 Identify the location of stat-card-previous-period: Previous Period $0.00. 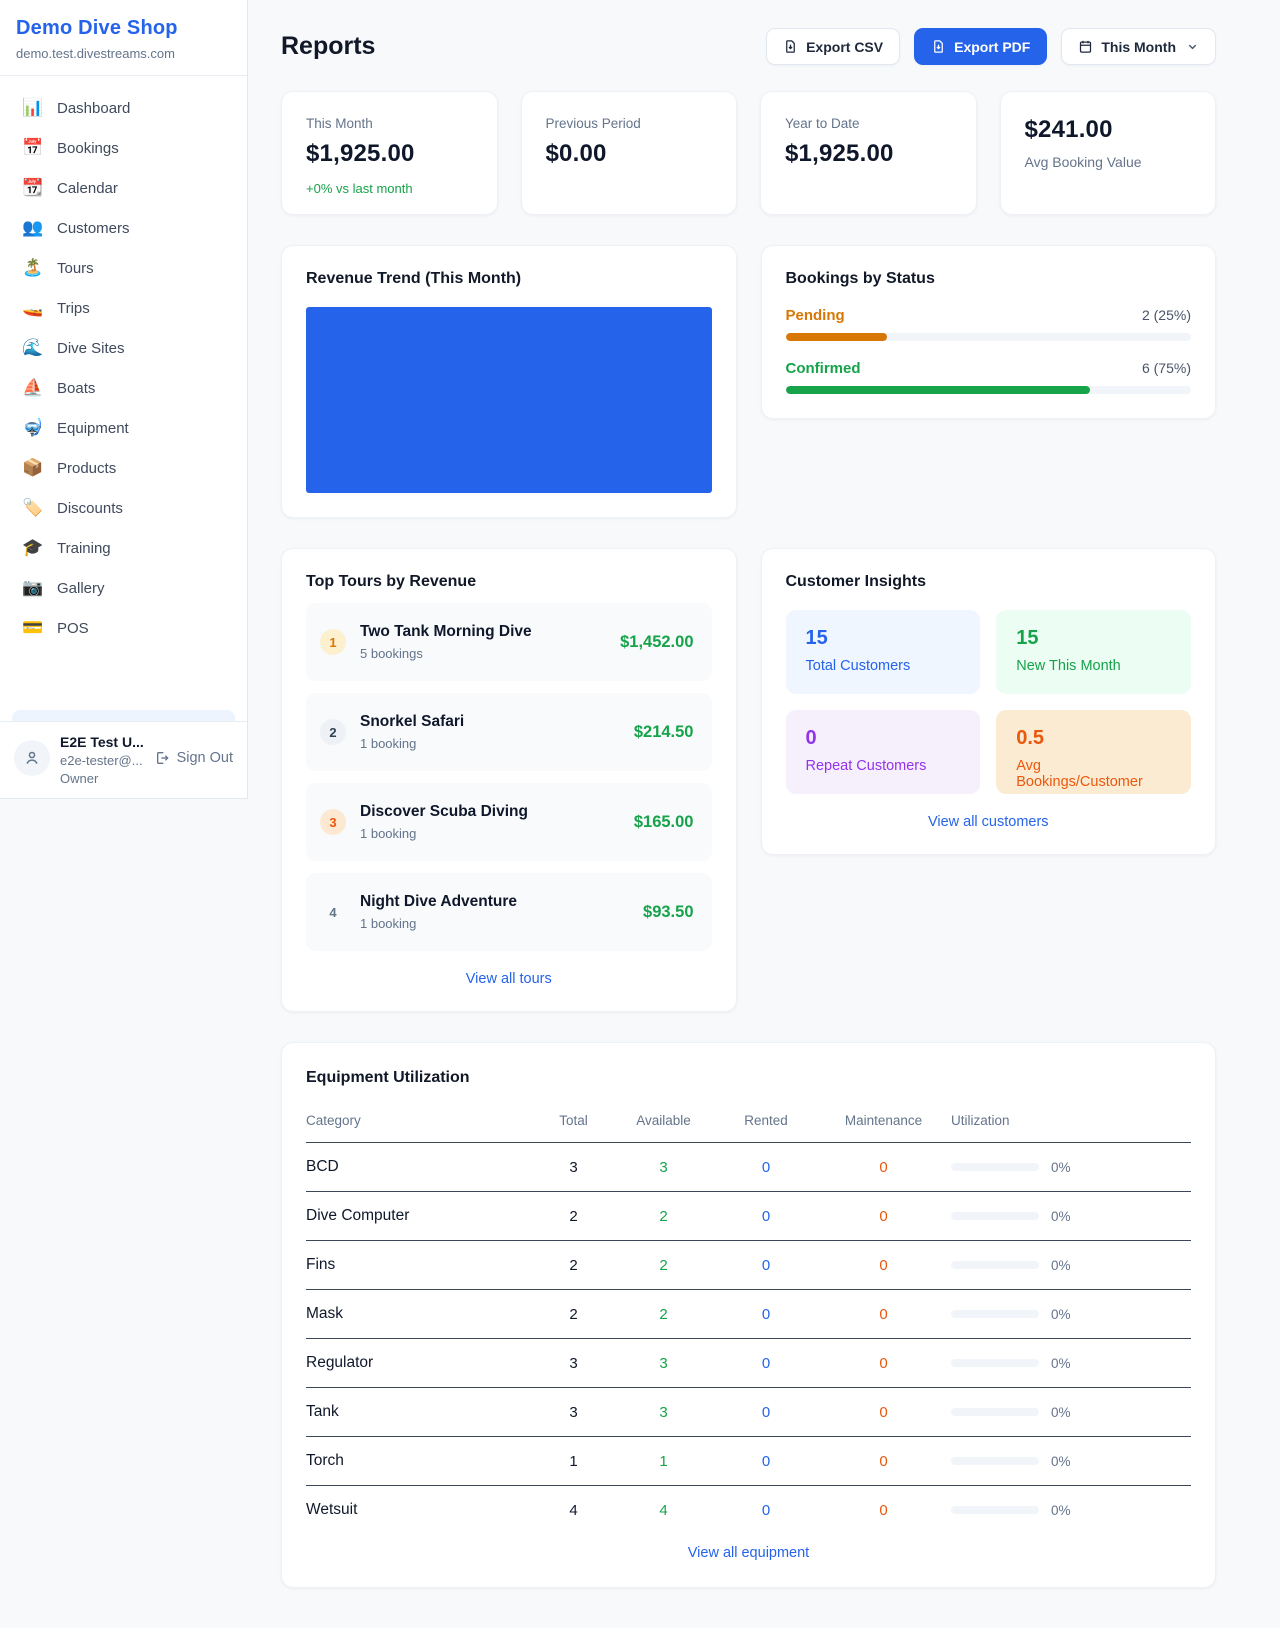
(628, 153).